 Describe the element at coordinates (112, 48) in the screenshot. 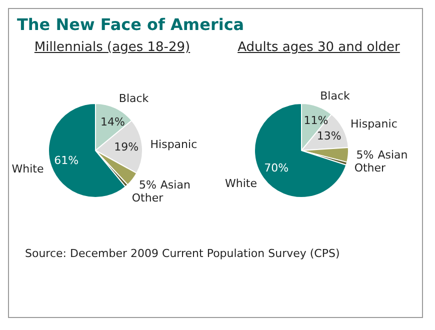

I see `chart-title: Millennials (ages 18-29)` at that location.